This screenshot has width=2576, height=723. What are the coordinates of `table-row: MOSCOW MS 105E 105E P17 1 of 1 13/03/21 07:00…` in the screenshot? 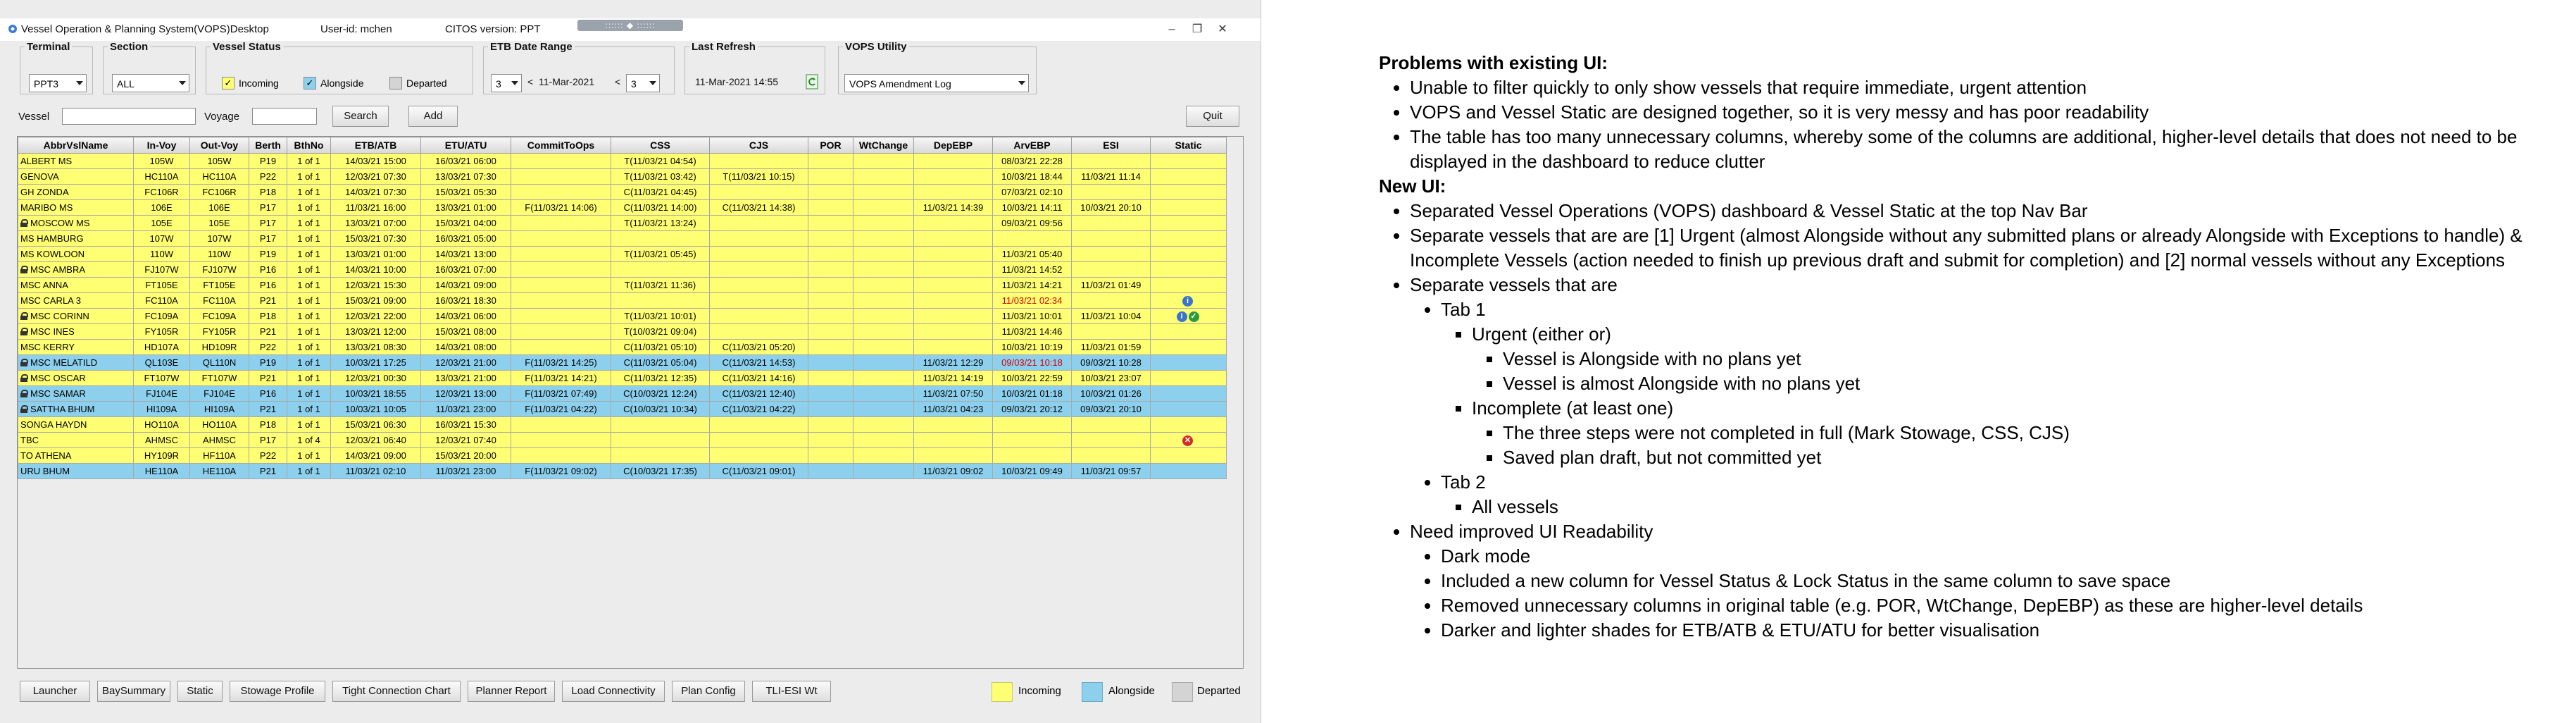 It's located at (622, 223).